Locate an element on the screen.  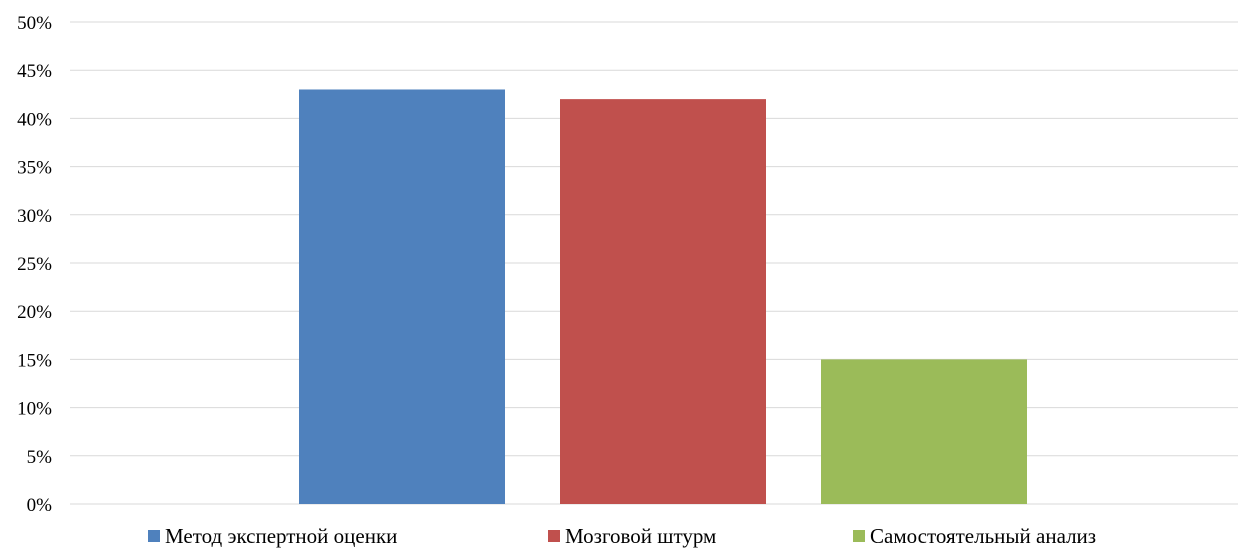
legend-label-self-analysis: Самостоятельный анализ is located at coordinates (983, 536).